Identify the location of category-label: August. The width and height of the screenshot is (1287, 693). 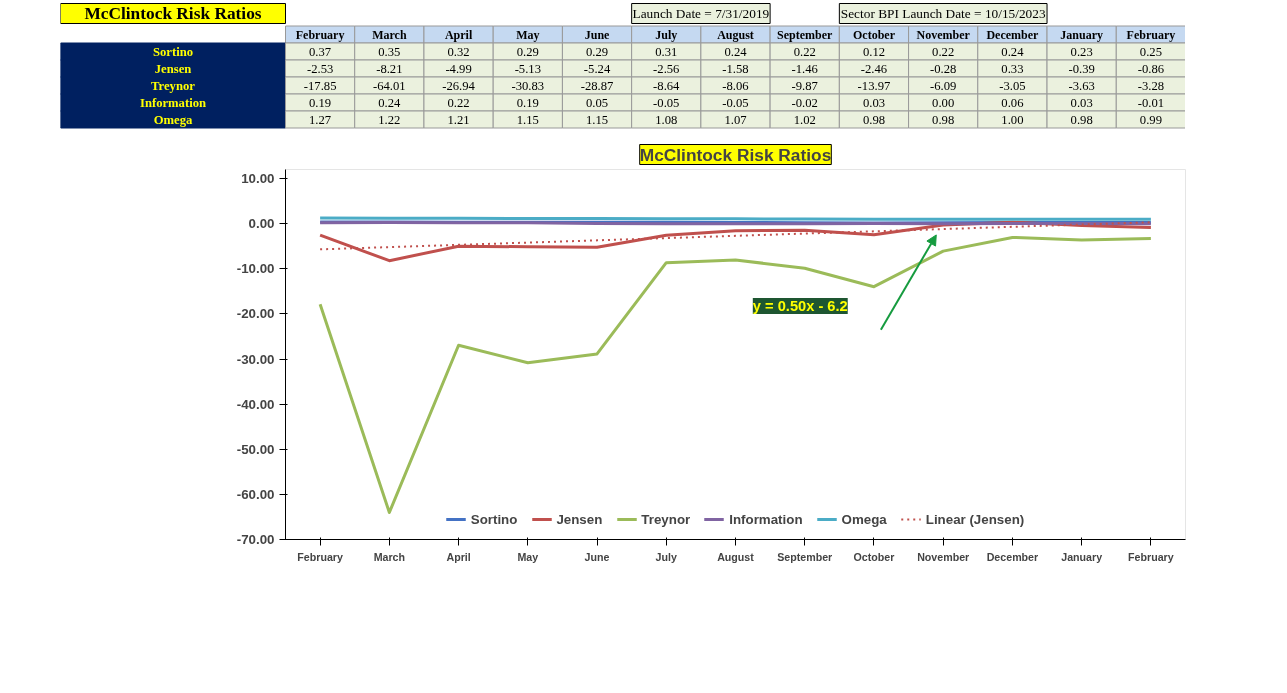
(735, 34).